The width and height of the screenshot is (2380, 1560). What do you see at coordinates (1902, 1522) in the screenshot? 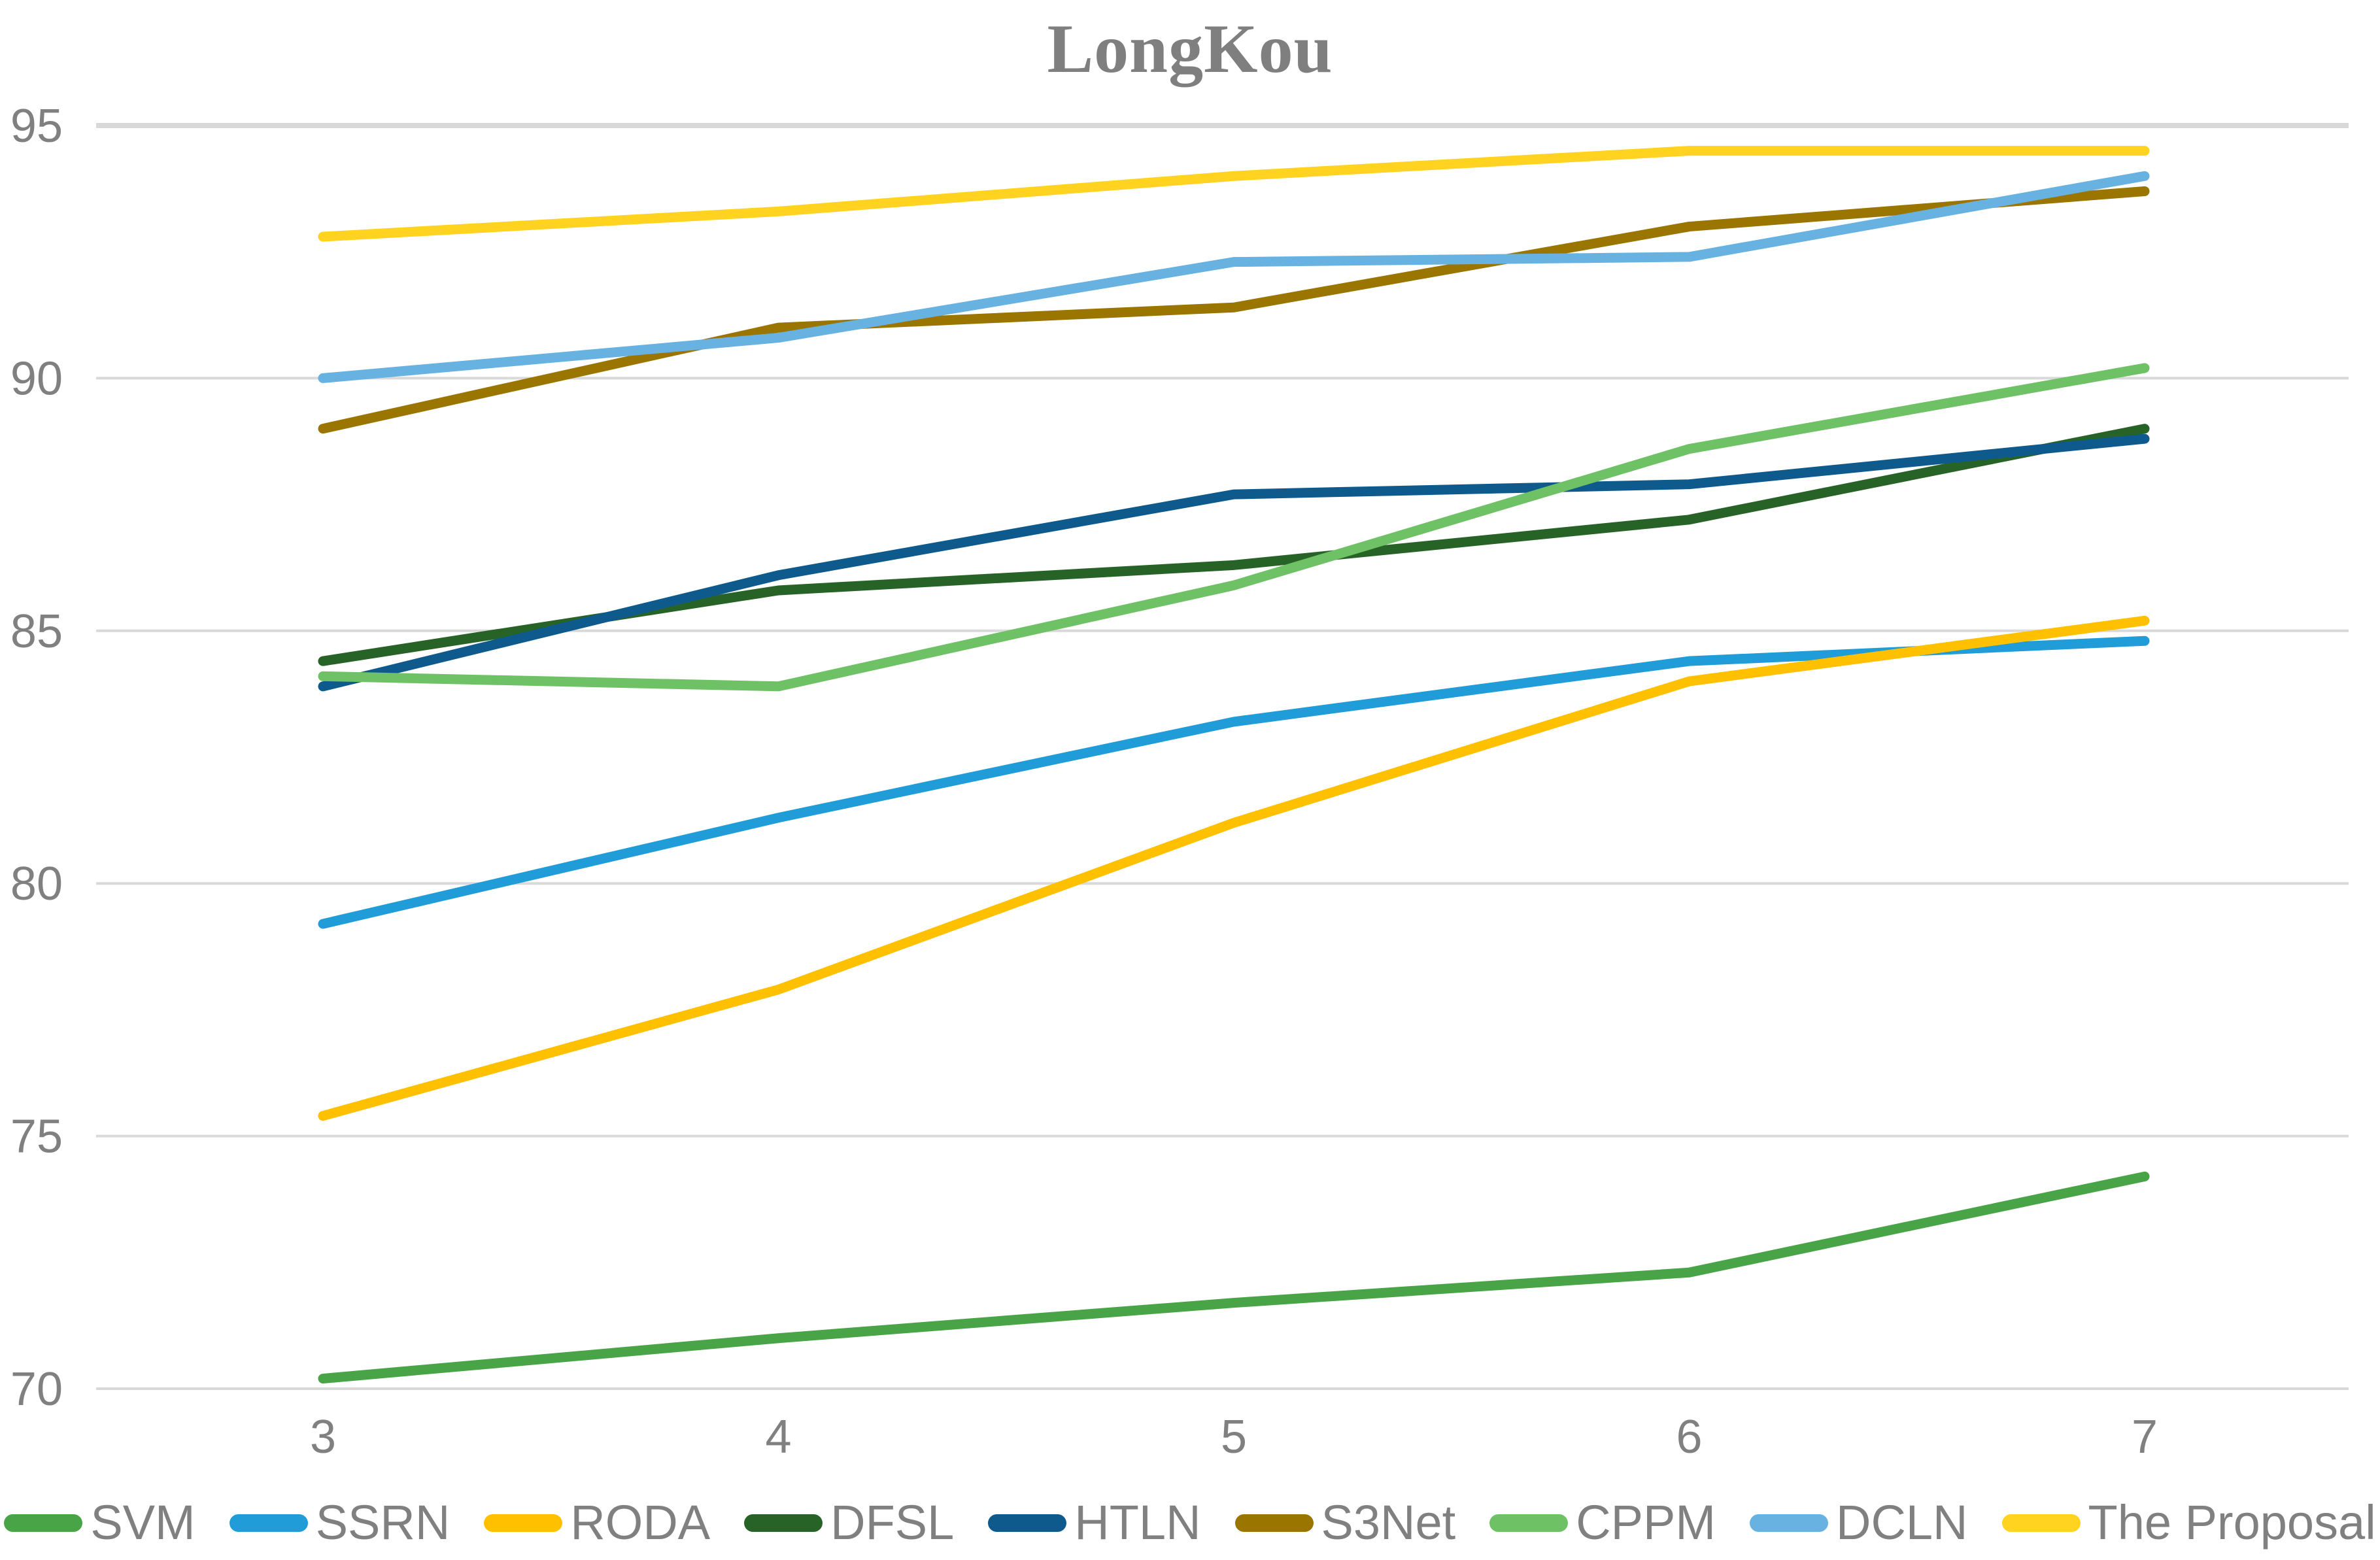
I see `legend-label: DCLN` at bounding box center [1902, 1522].